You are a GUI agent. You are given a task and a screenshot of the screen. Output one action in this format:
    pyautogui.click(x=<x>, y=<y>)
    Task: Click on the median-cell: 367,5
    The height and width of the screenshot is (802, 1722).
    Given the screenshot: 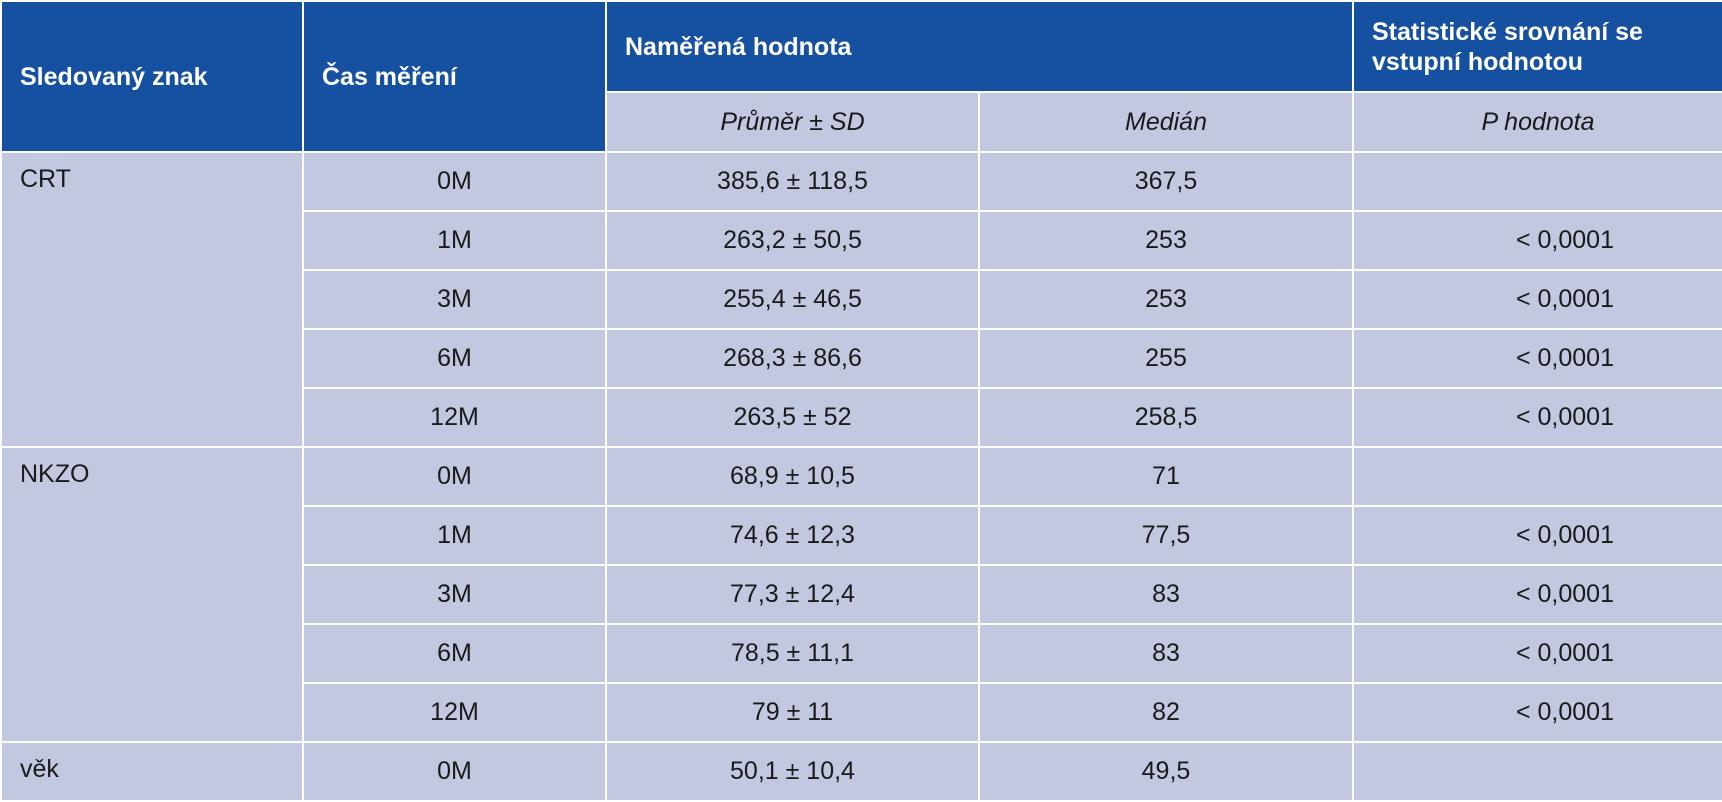 What is the action you would take?
    pyautogui.click(x=1166, y=181)
    